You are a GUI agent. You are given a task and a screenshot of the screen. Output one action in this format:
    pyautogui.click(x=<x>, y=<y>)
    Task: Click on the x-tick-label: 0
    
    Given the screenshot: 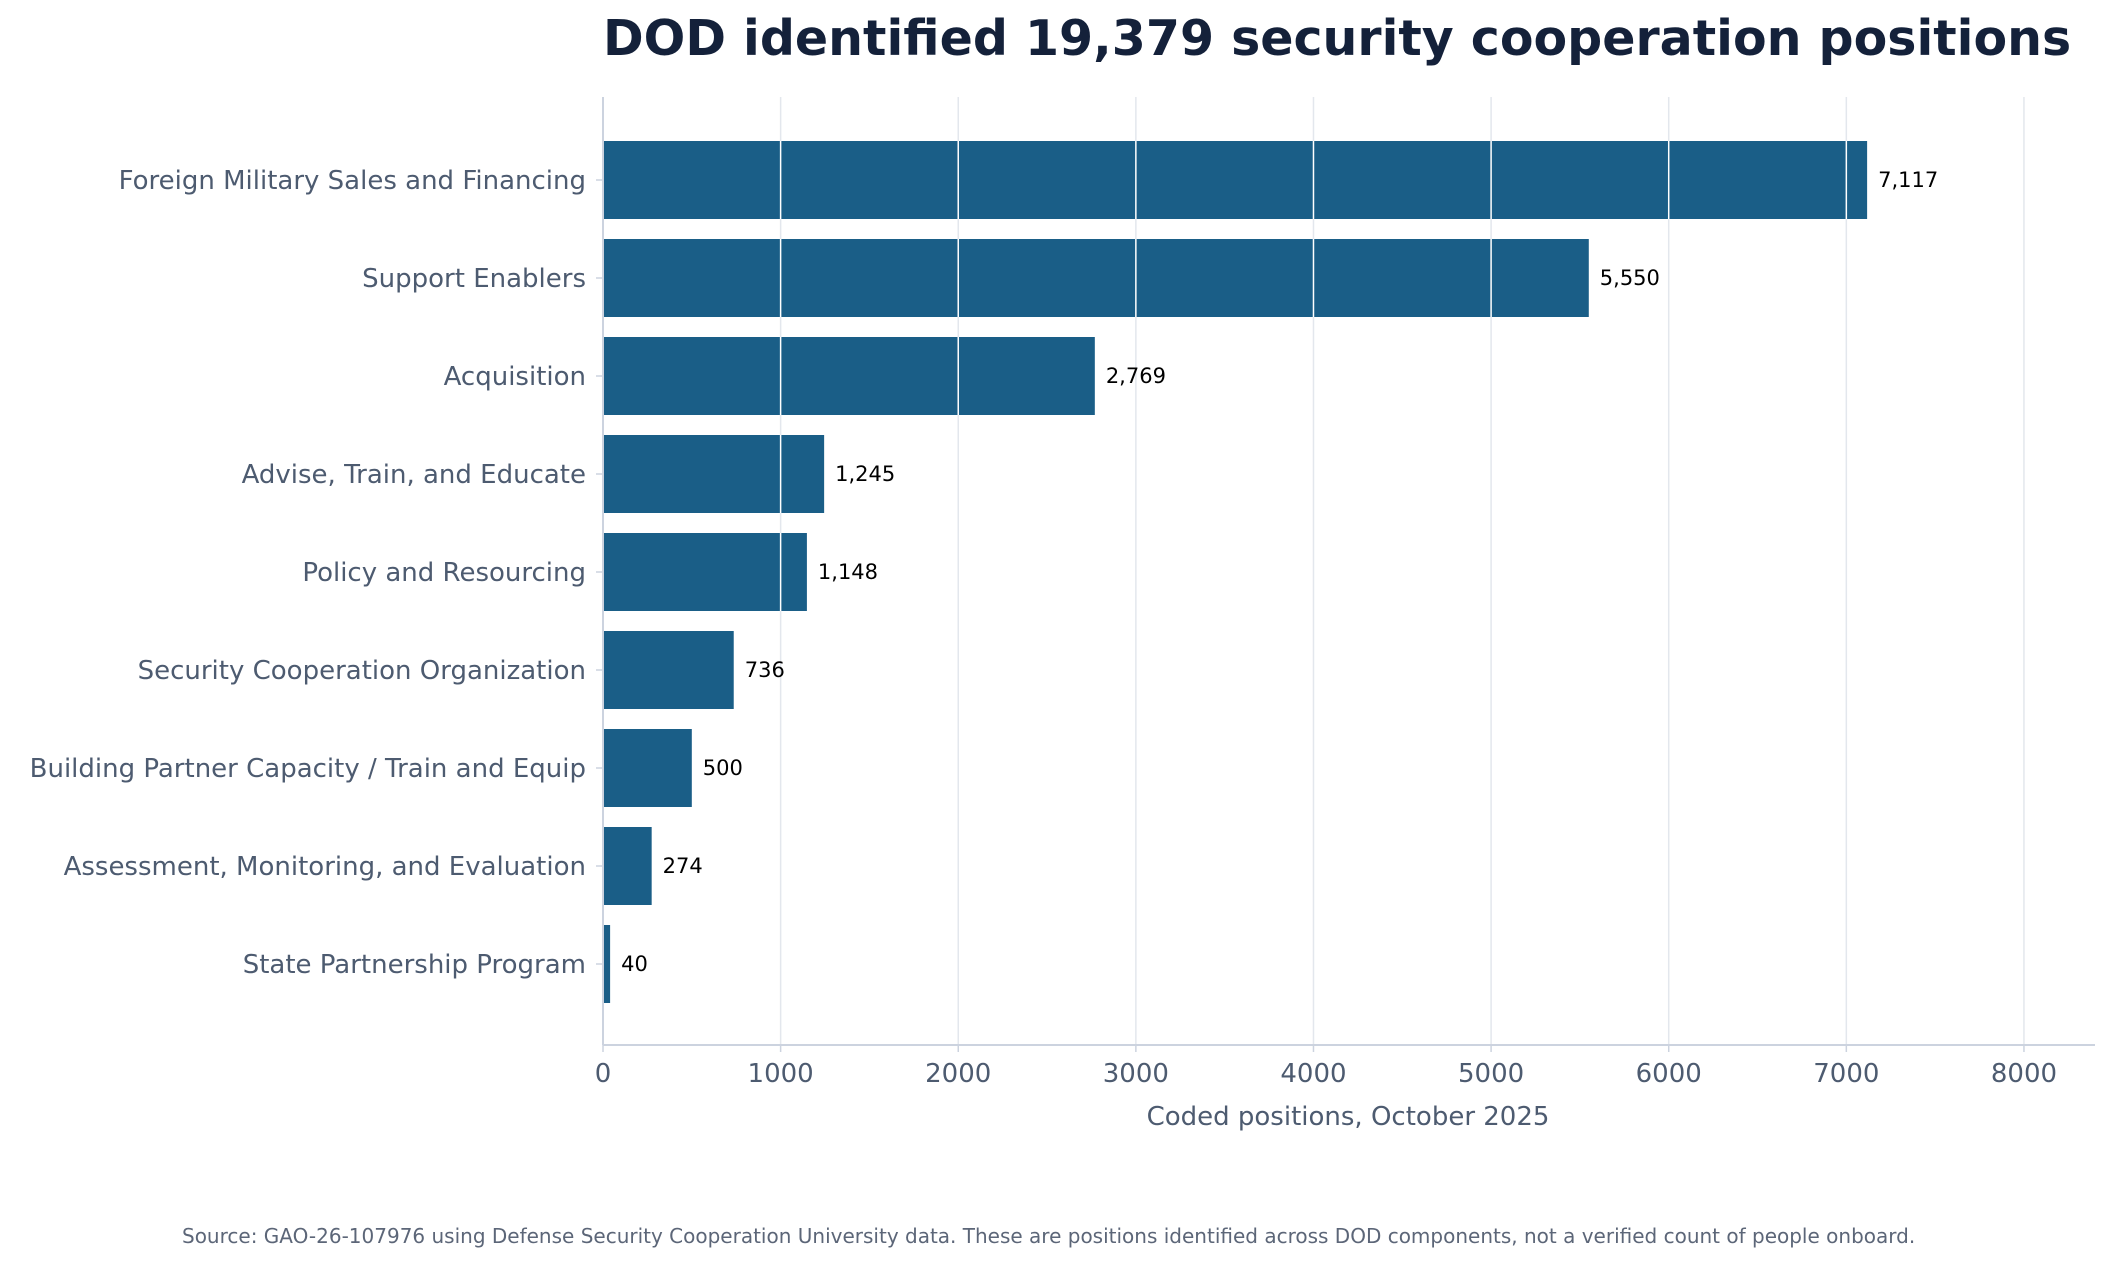 What is the action you would take?
    pyautogui.click(x=603, y=1074)
    